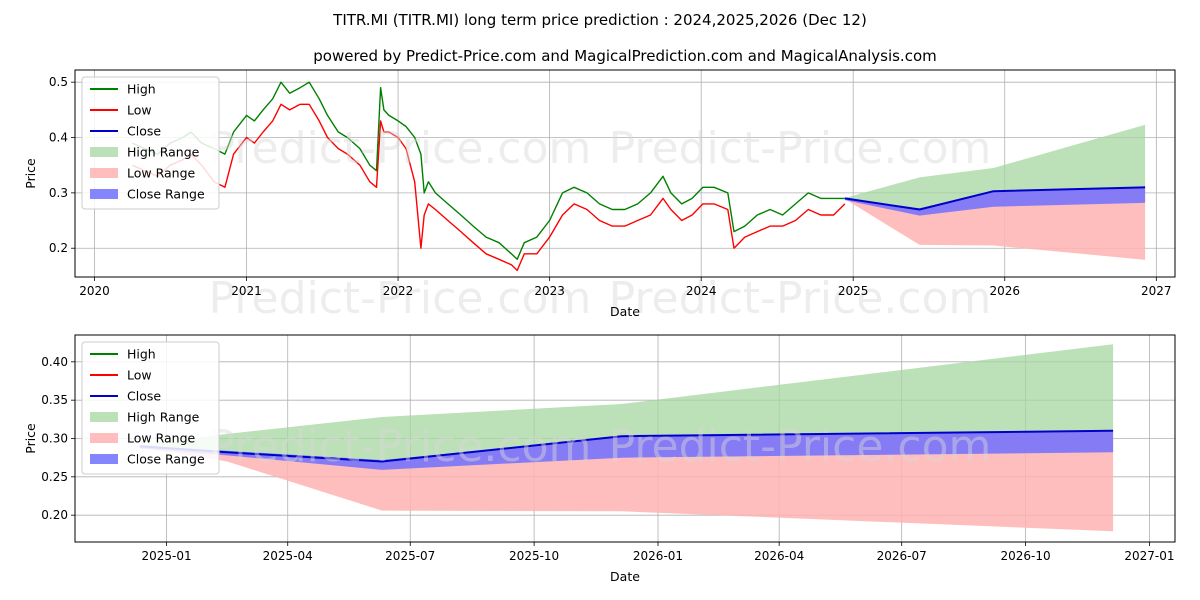 Image resolution: width=1200 pixels, height=600 pixels. I want to click on x-tick-label: 2026-10, so click(1025, 556).